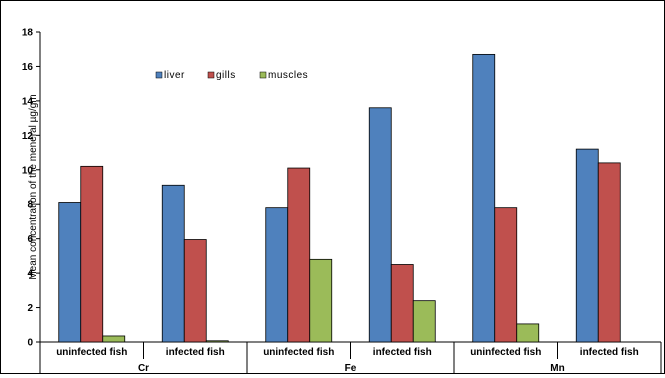  I want to click on legend-label-muscles: muscles, so click(288, 75).